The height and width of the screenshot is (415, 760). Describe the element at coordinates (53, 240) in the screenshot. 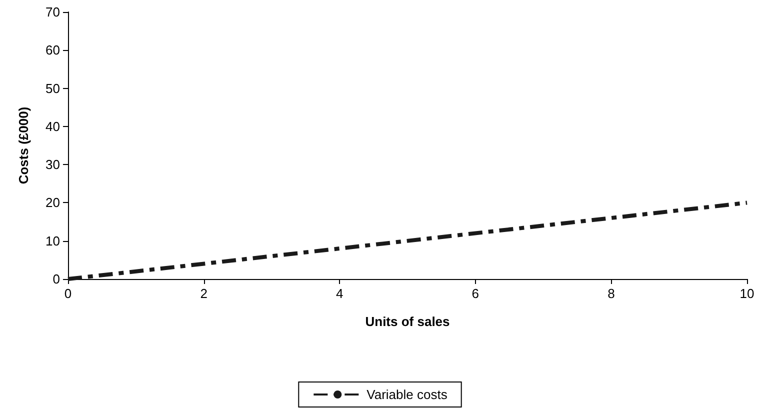

I see `y-tick-label: 10` at that location.